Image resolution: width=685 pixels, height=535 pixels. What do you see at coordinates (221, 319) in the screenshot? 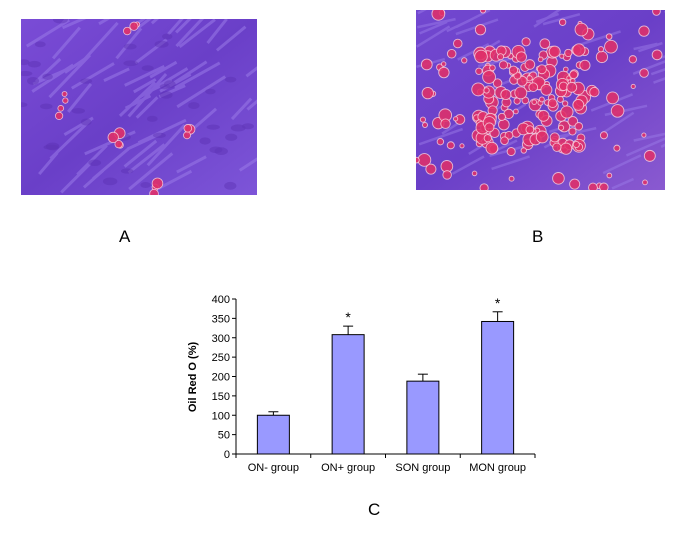
I see `y-tick-label: 350` at bounding box center [221, 319].